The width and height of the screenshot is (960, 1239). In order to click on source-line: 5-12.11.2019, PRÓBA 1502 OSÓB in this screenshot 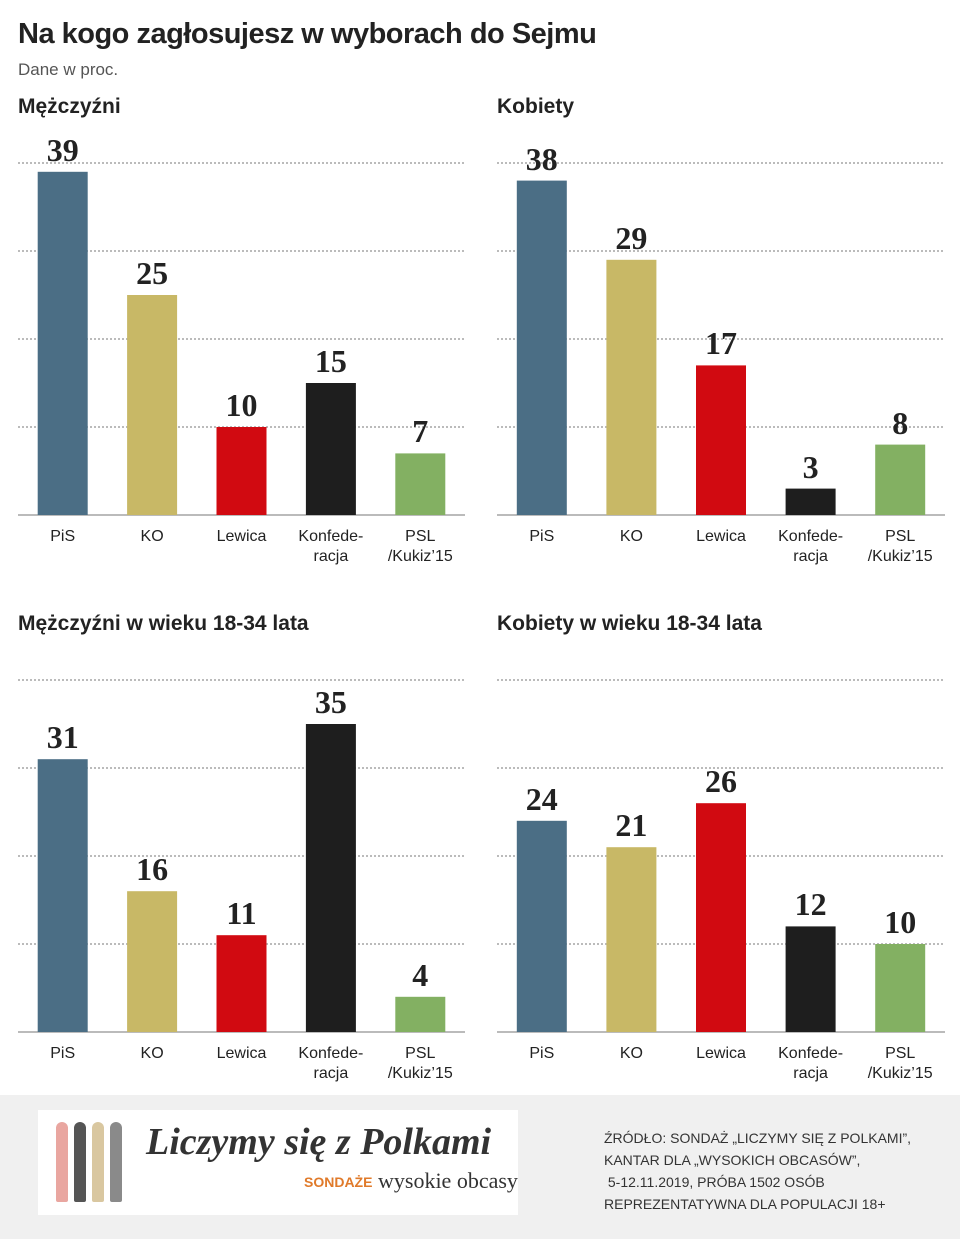, I will do `click(714, 1182)`.